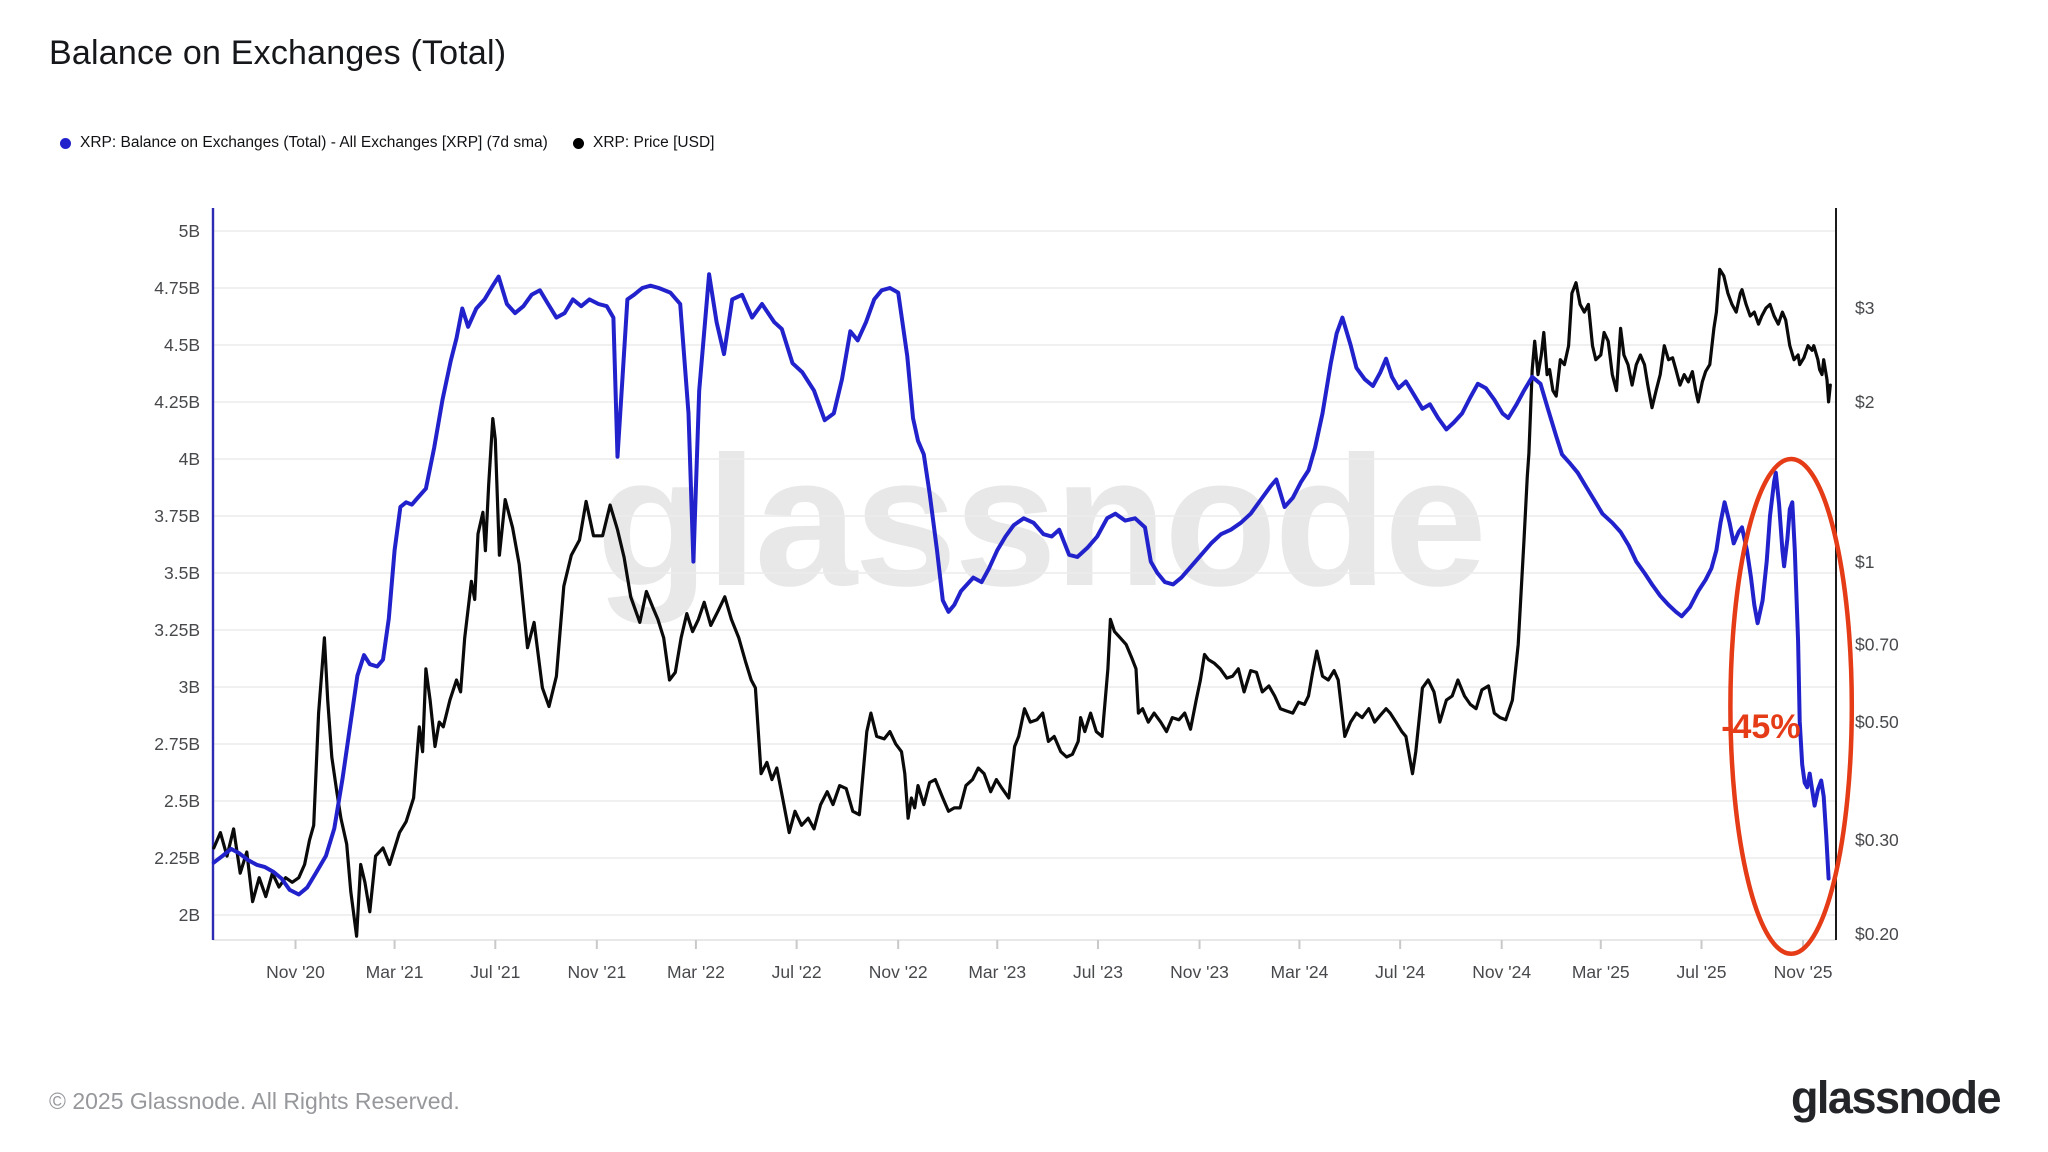  Describe the element at coordinates (997, 972) in the screenshot. I see `x-tick-label: Mar '23` at that location.